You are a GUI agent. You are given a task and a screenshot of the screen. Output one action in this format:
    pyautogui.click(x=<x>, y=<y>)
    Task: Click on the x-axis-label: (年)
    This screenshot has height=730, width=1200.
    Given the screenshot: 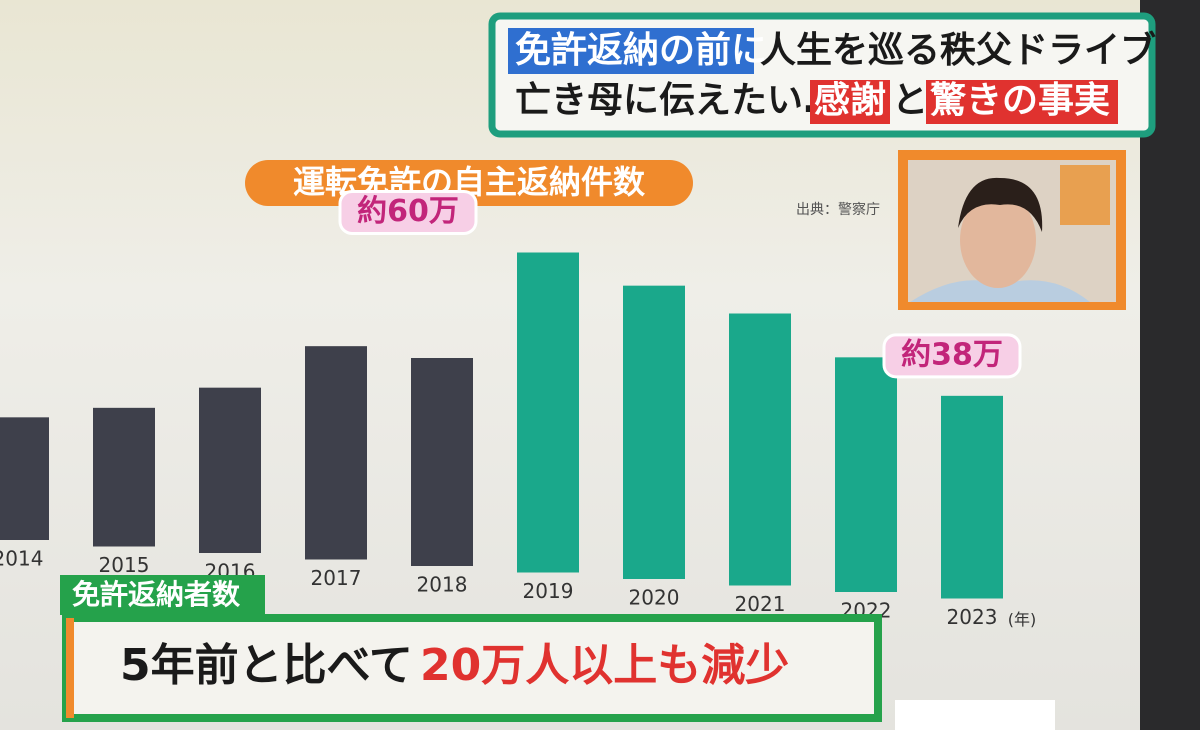 What is the action you would take?
    pyautogui.click(x=1022, y=619)
    